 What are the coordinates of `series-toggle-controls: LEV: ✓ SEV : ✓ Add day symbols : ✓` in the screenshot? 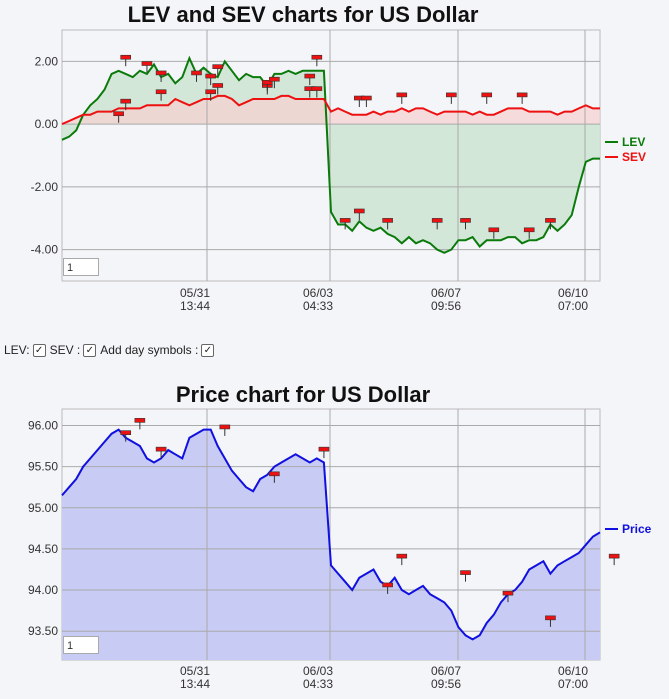 It's located at (111, 350).